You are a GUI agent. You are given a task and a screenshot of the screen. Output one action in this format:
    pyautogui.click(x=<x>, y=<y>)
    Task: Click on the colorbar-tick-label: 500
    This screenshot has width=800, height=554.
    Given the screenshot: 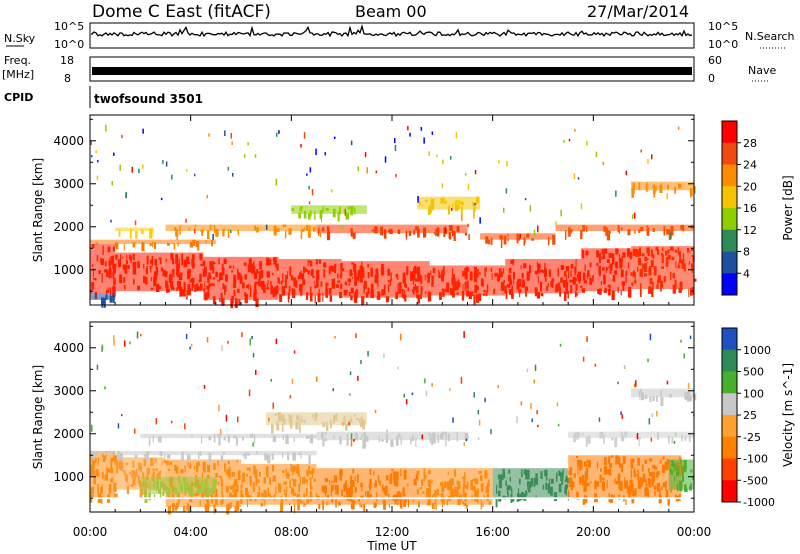 What is the action you would take?
    pyautogui.click(x=753, y=372)
    